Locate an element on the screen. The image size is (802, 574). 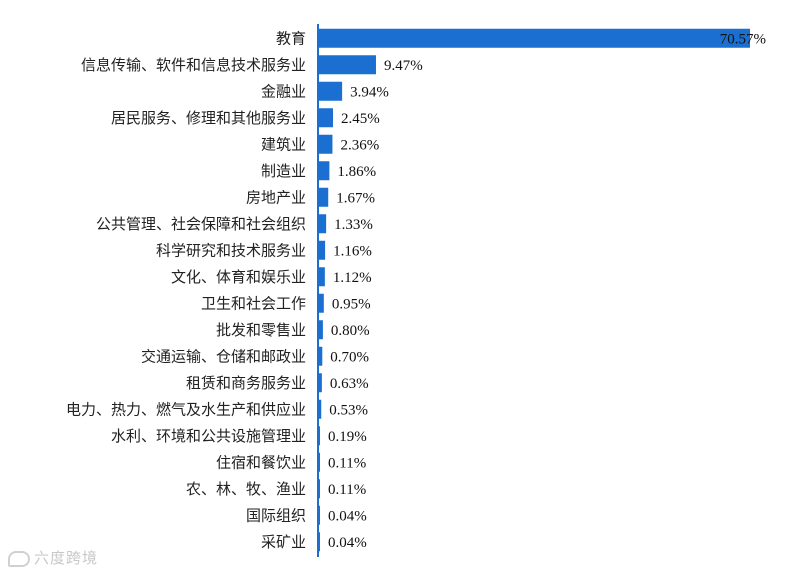
category-label: 农、林、牧、渔业 is located at coordinates (246, 489).